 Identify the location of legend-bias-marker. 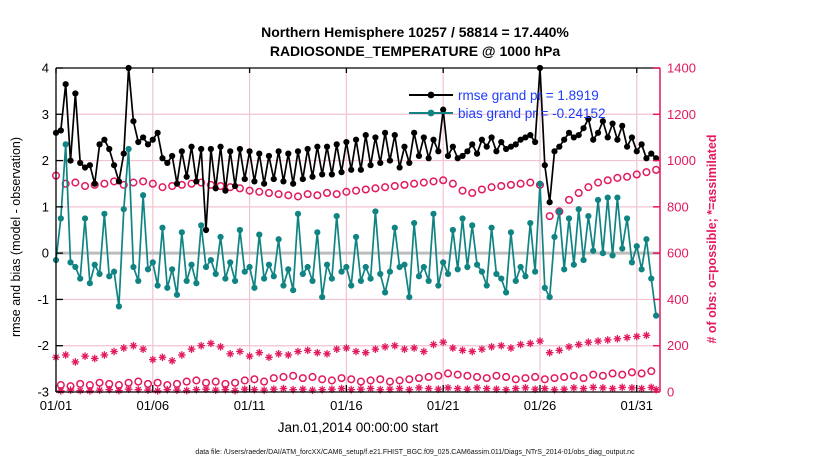
(431, 113).